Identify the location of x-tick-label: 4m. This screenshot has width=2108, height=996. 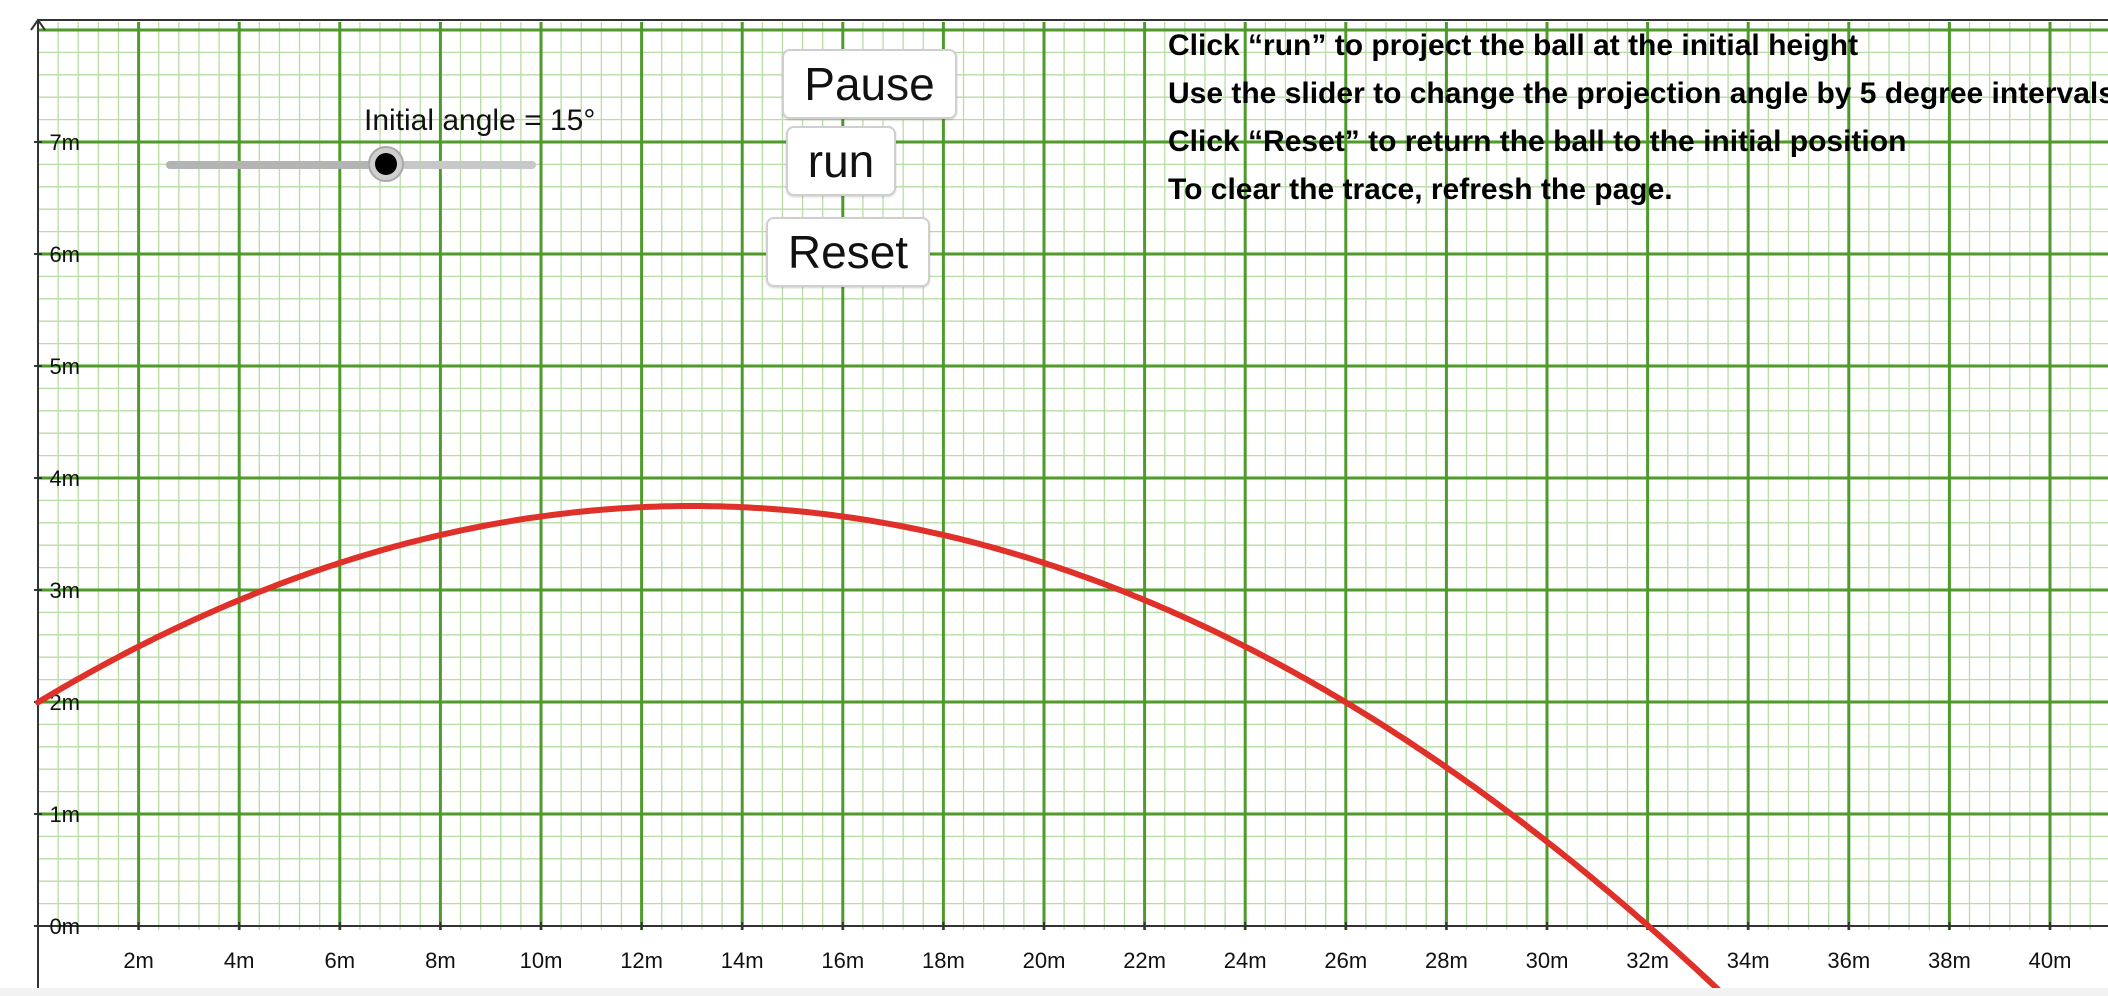
(239, 960).